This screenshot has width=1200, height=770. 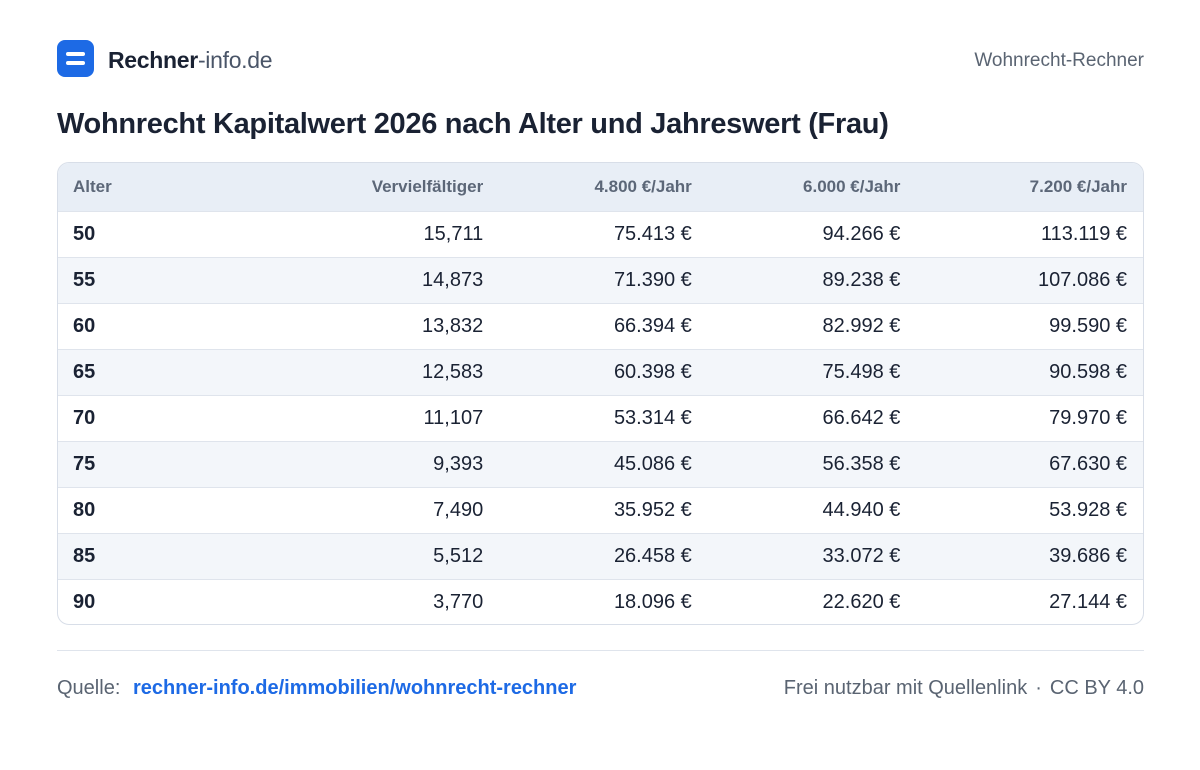 I want to click on logo-icon, so click(x=75, y=58).